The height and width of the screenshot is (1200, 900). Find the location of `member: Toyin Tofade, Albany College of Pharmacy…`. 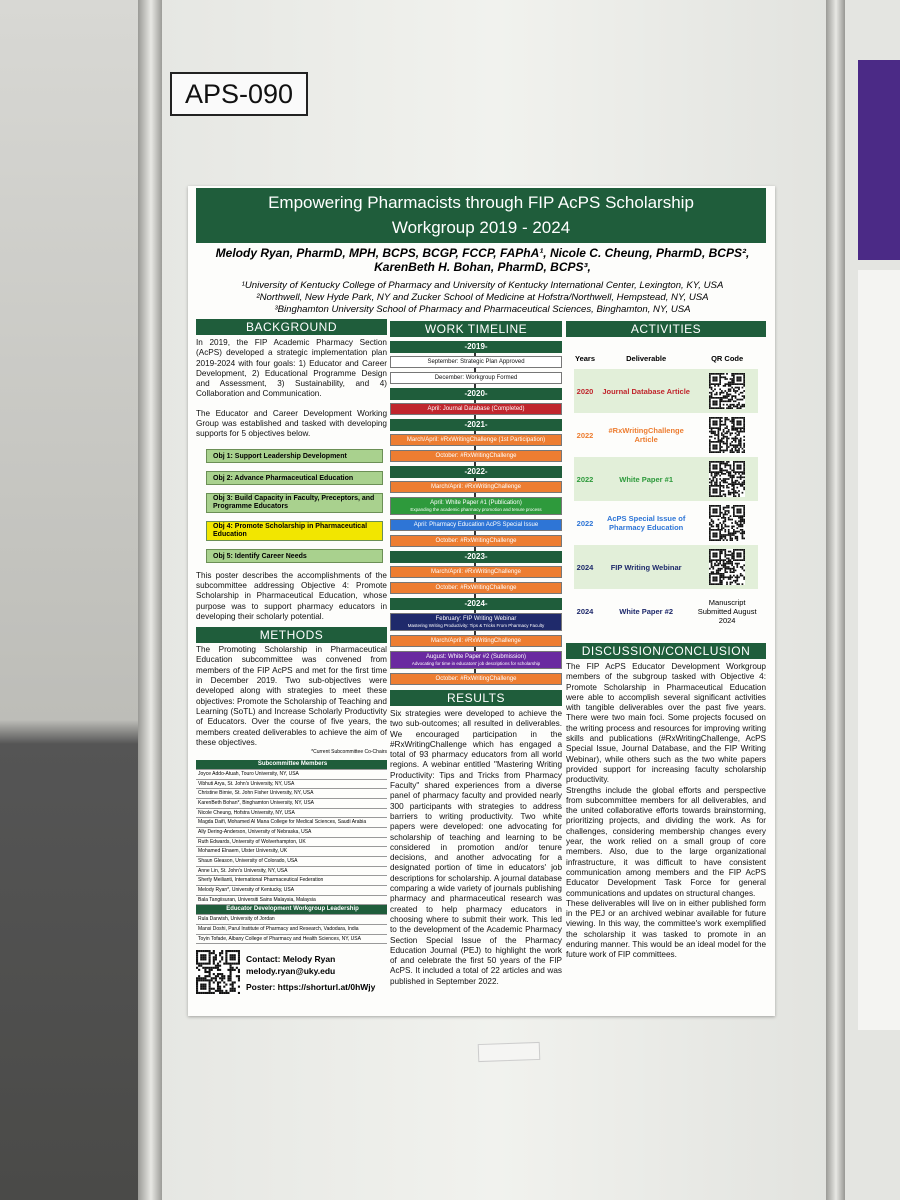

member: Toyin Tofade, Albany College of Pharmacy… is located at coordinates (291, 940).